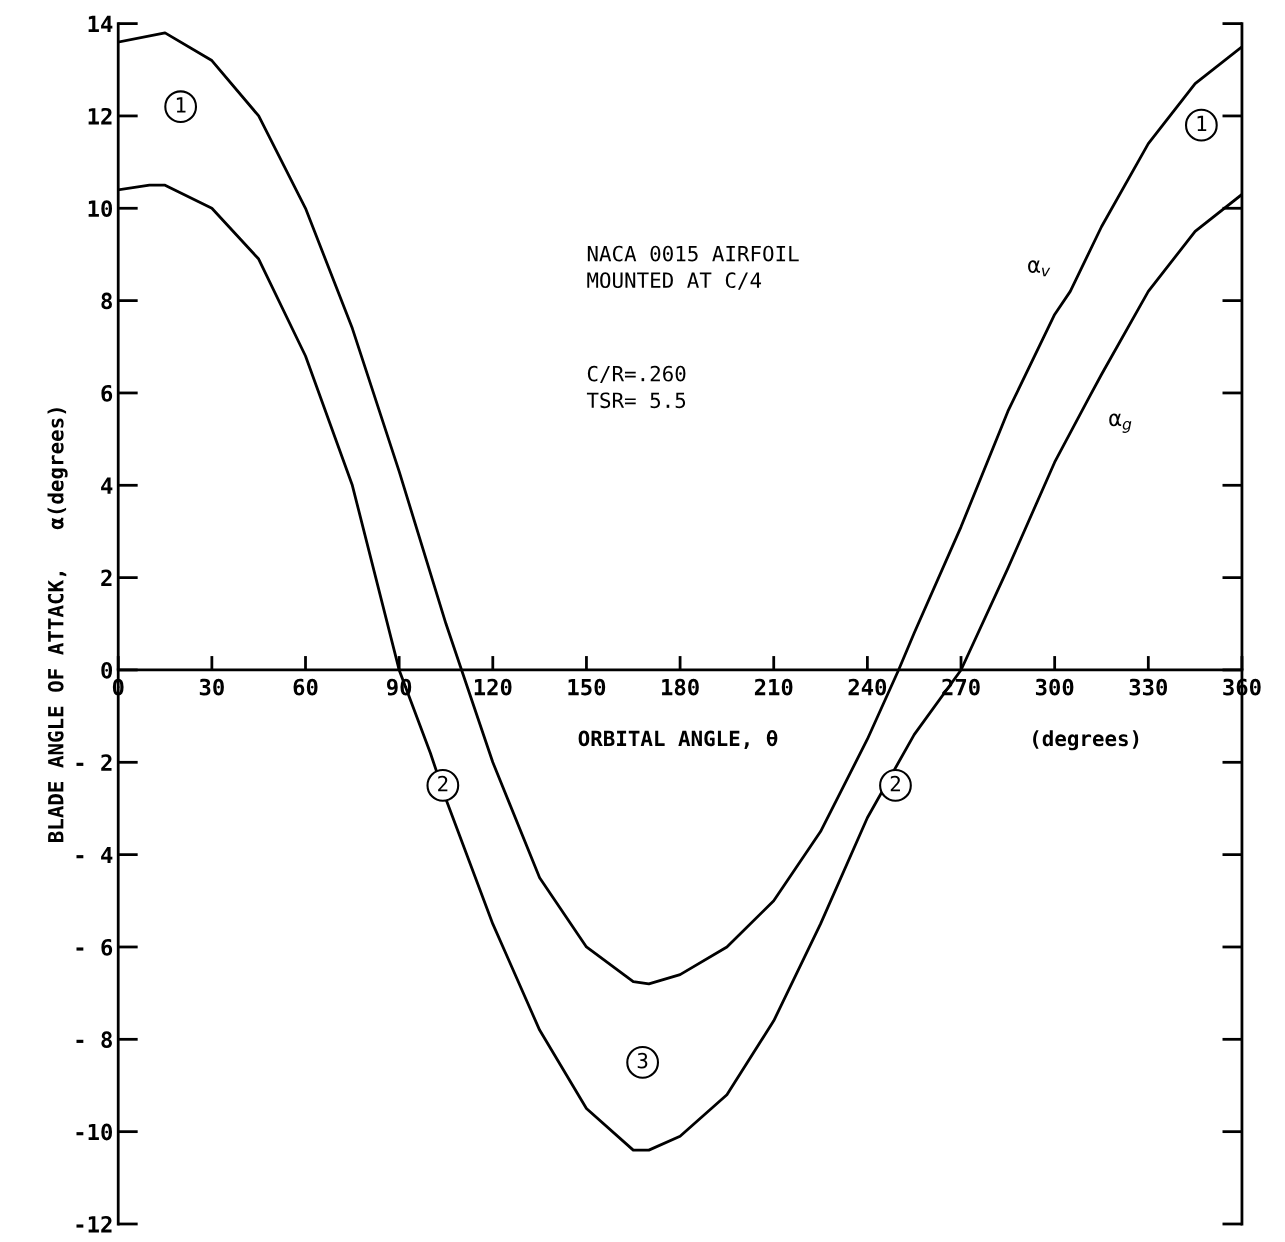  I want to click on x-tick-label: 210, so click(773, 687).